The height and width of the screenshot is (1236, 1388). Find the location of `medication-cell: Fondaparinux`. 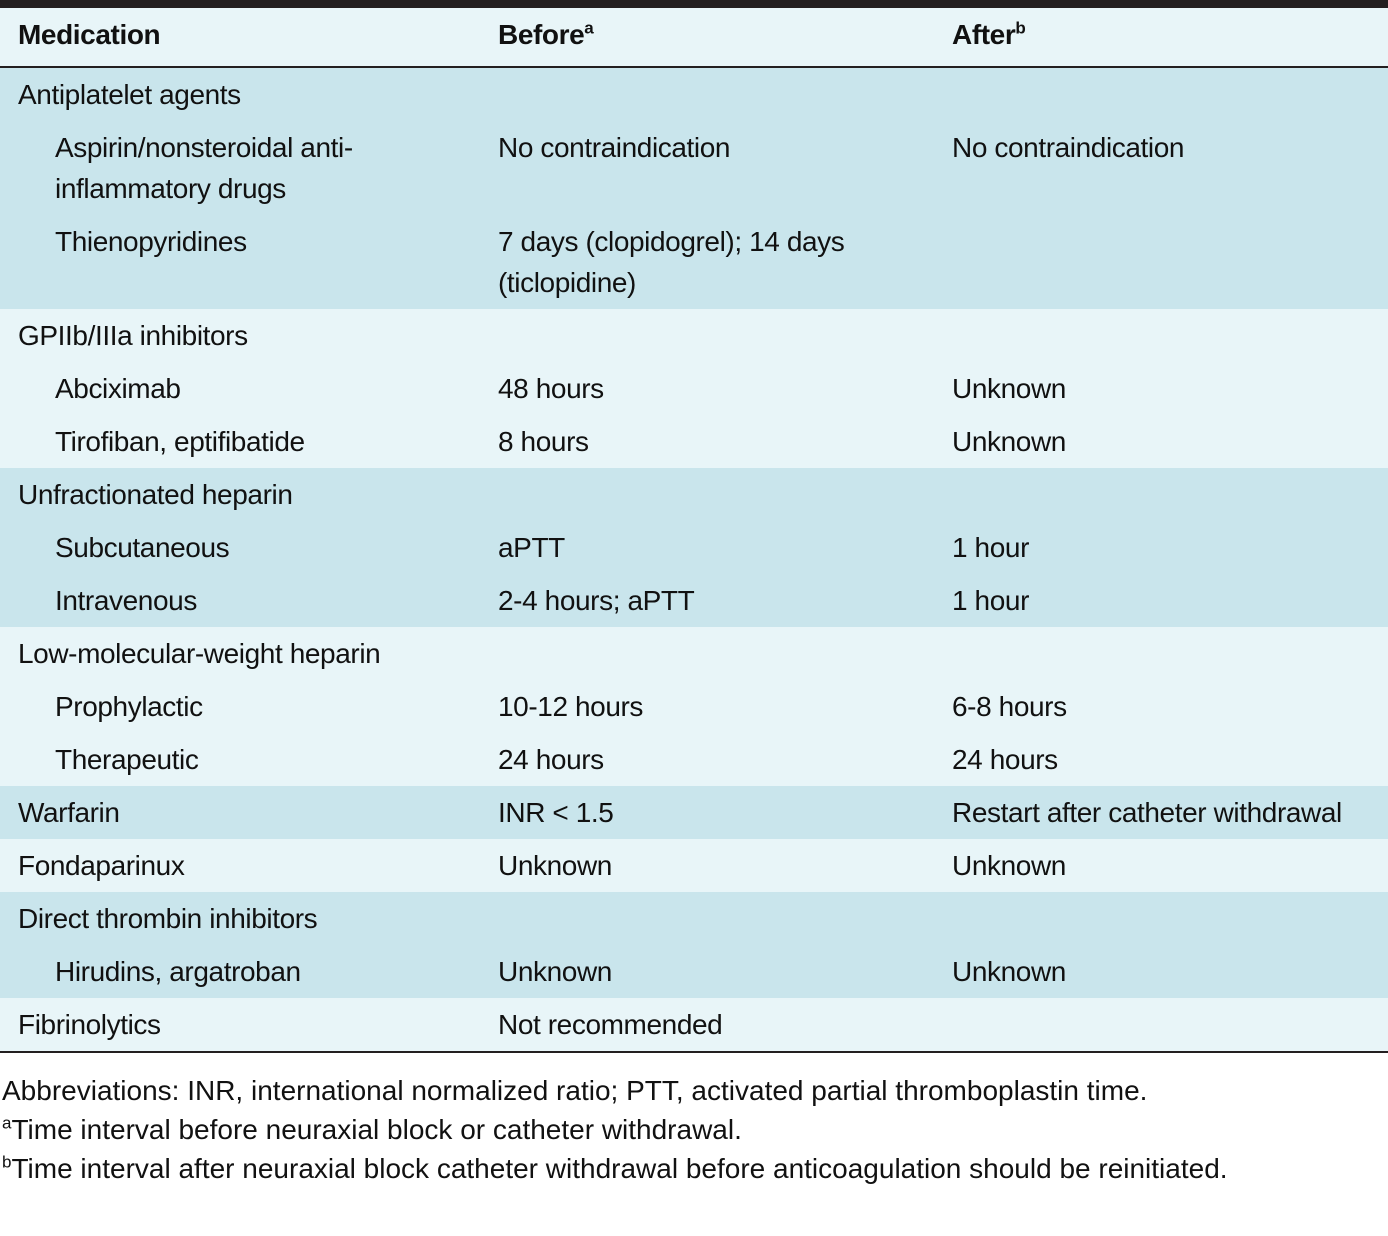

medication-cell: Fondaparinux is located at coordinates (249, 865).